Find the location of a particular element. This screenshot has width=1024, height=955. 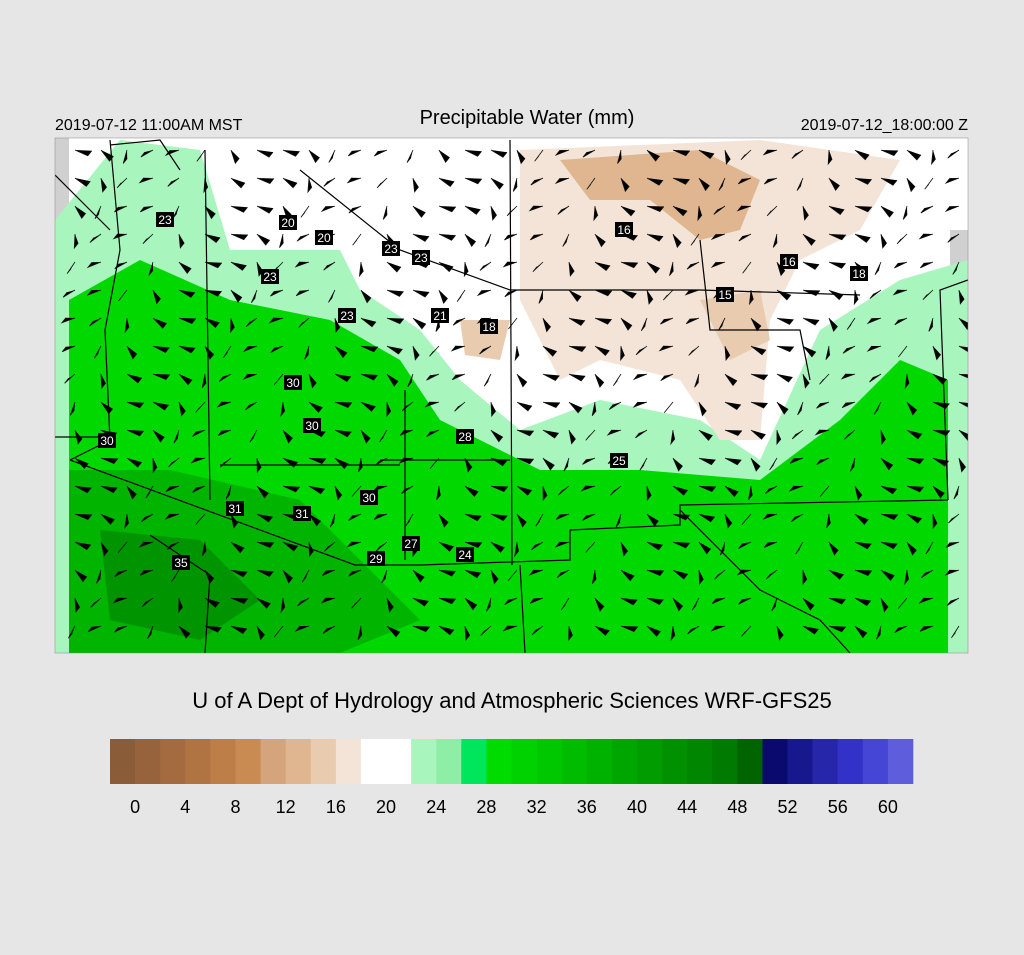

moist-region is located at coordinates (180, 585).